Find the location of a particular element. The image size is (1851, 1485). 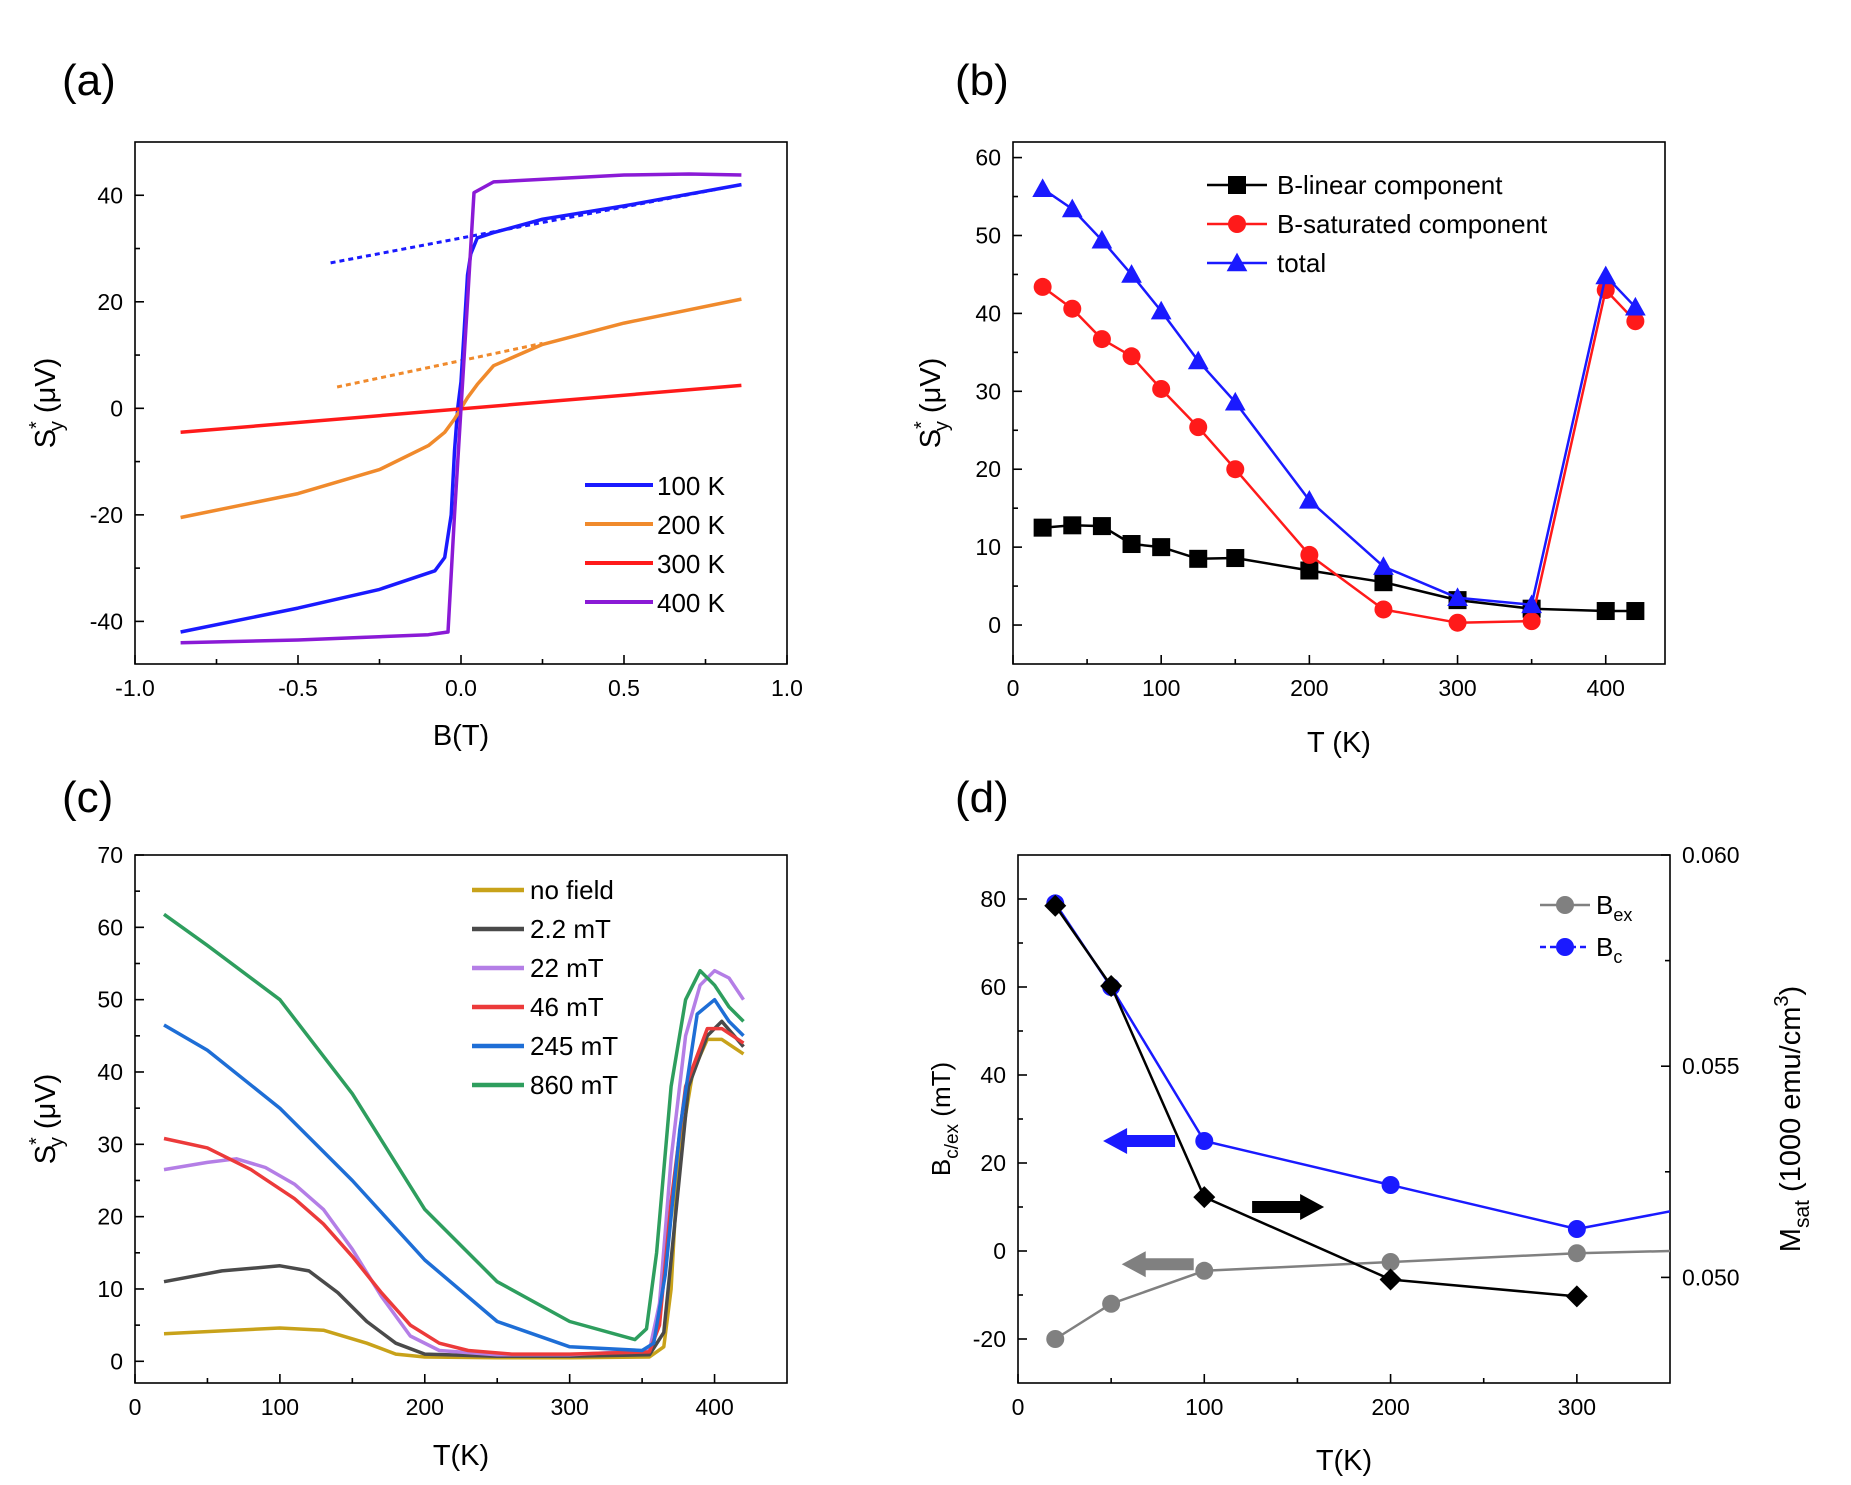

y-tick-label: 20 is located at coordinates (993, 1163).